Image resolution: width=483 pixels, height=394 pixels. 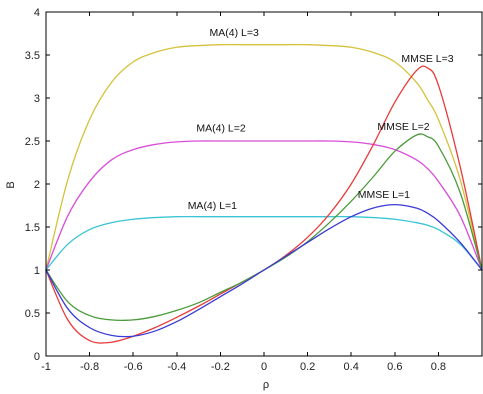 I want to click on x-tick-label: 0.4, so click(x=351, y=367).